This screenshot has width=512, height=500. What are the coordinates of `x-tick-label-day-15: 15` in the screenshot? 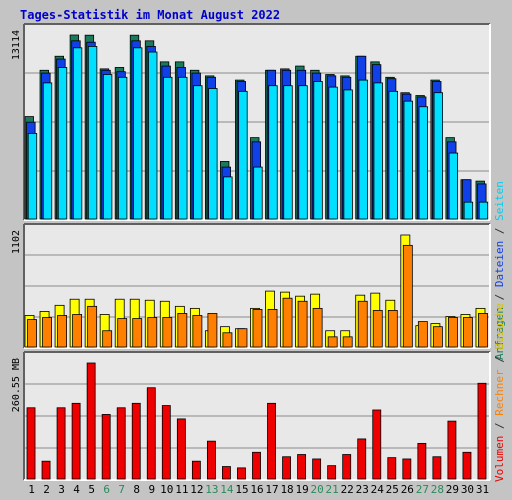 It's located at (241, 489).